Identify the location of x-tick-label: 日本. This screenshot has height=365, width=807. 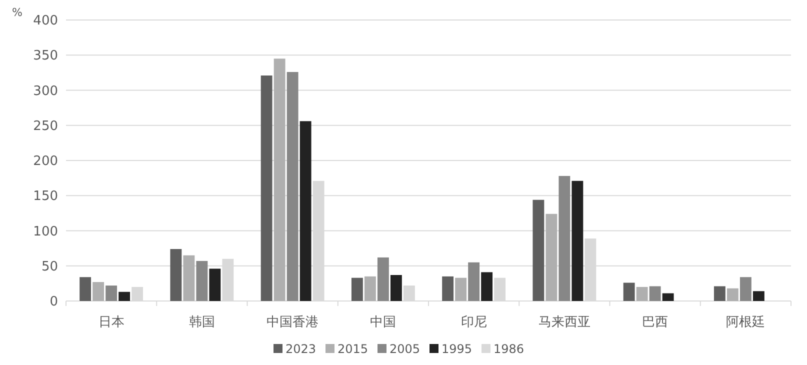
(111, 322).